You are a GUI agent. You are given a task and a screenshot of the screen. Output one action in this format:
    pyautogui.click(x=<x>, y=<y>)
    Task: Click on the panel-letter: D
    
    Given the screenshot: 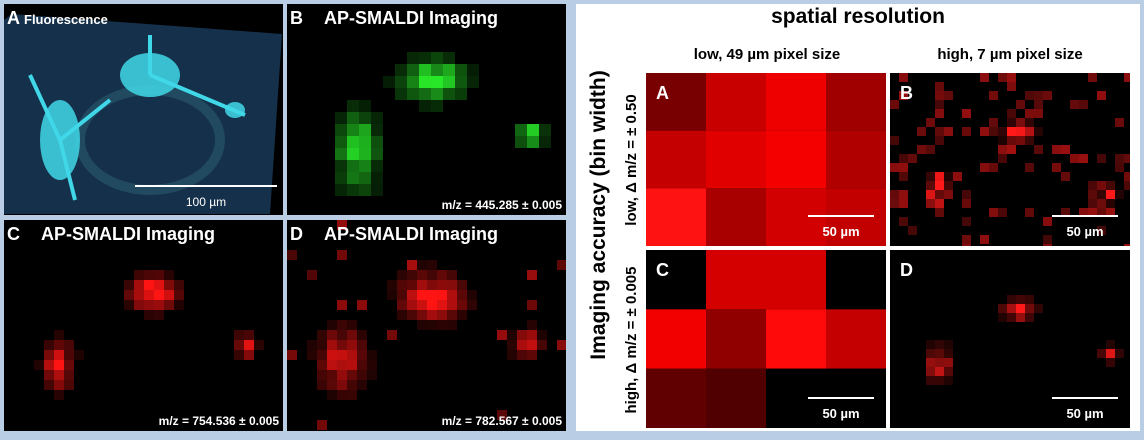 What is the action you would take?
    pyautogui.click(x=296, y=234)
    